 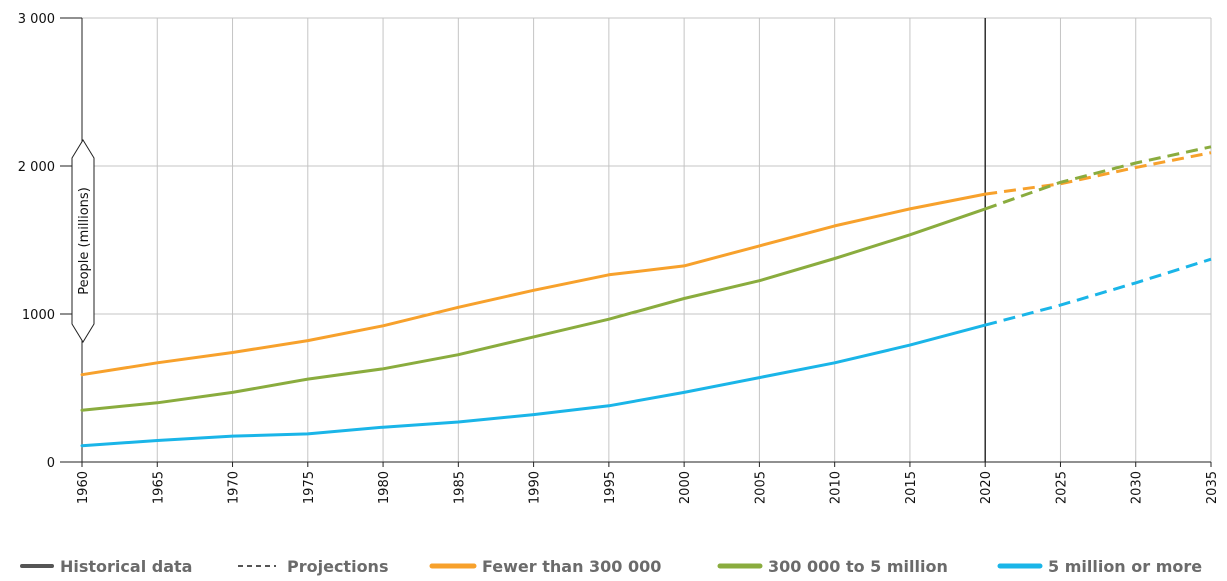 I want to click on legend-label-series-2: 5 million or more, so click(x=1125, y=566).